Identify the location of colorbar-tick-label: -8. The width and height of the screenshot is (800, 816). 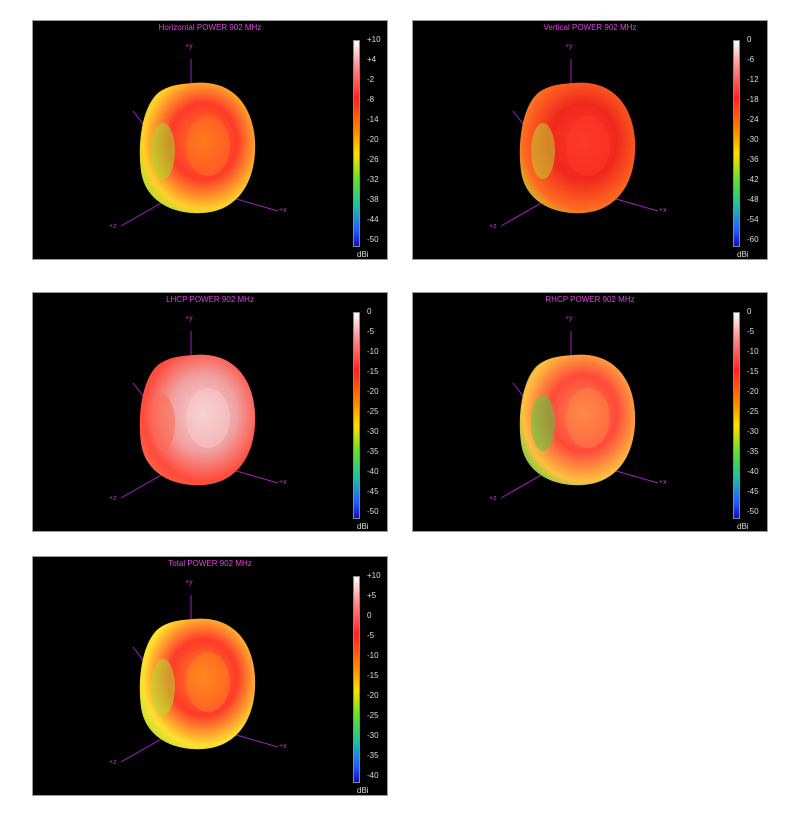
(371, 99).